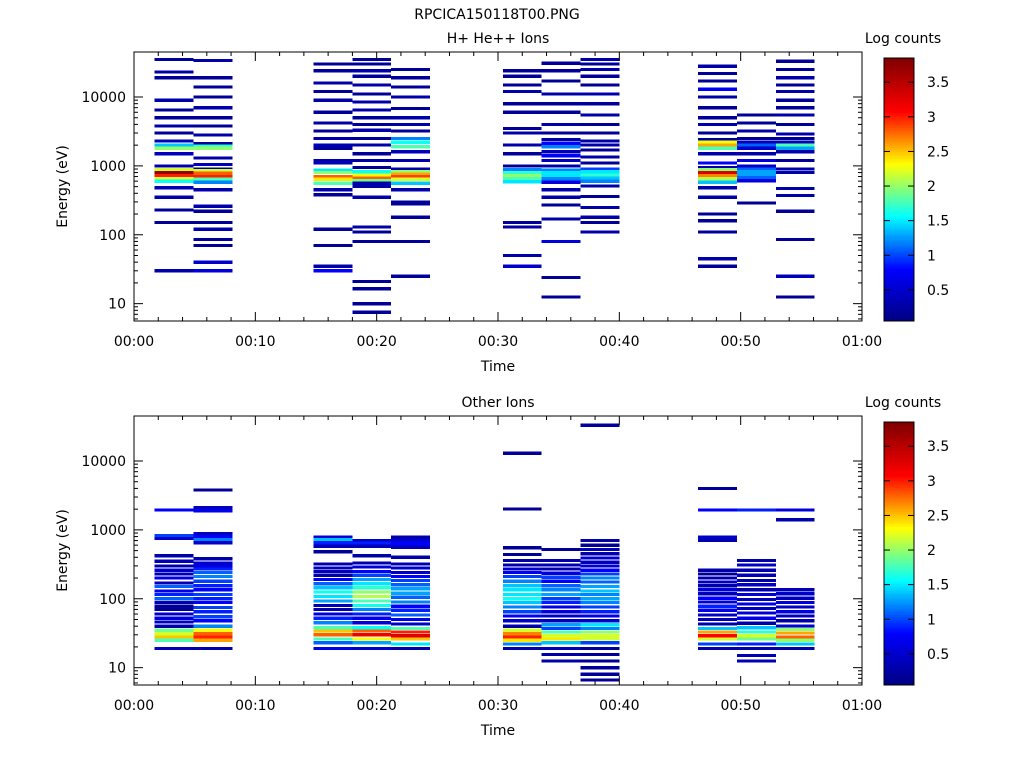 The width and height of the screenshot is (1024, 768). What do you see at coordinates (903, 403) in the screenshot?
I see `colorbar-label: Log counts` at bounding box center [903, 403].